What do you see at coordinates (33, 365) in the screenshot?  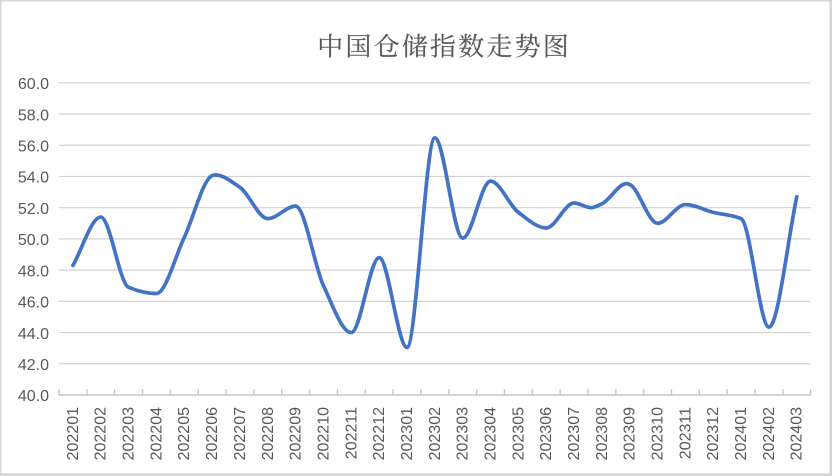 I see `svg-text: 42.0` at bounding box center [33, 365].